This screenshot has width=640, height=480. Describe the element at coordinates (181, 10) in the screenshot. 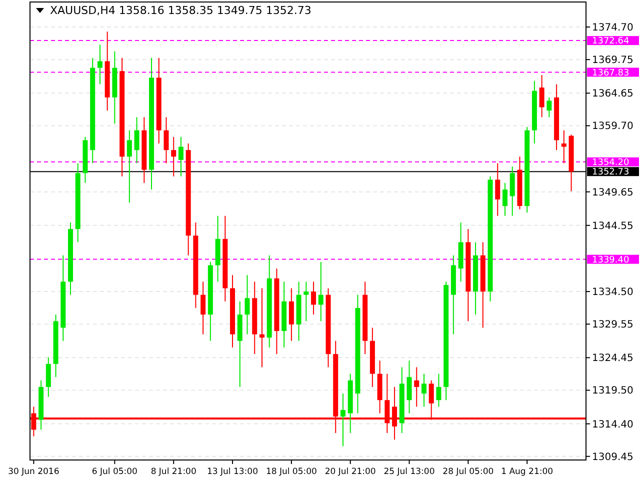

I see `chart-title: XAUUSD,H4 1358.16 1358.35 1349.75 1352.73` at that location.